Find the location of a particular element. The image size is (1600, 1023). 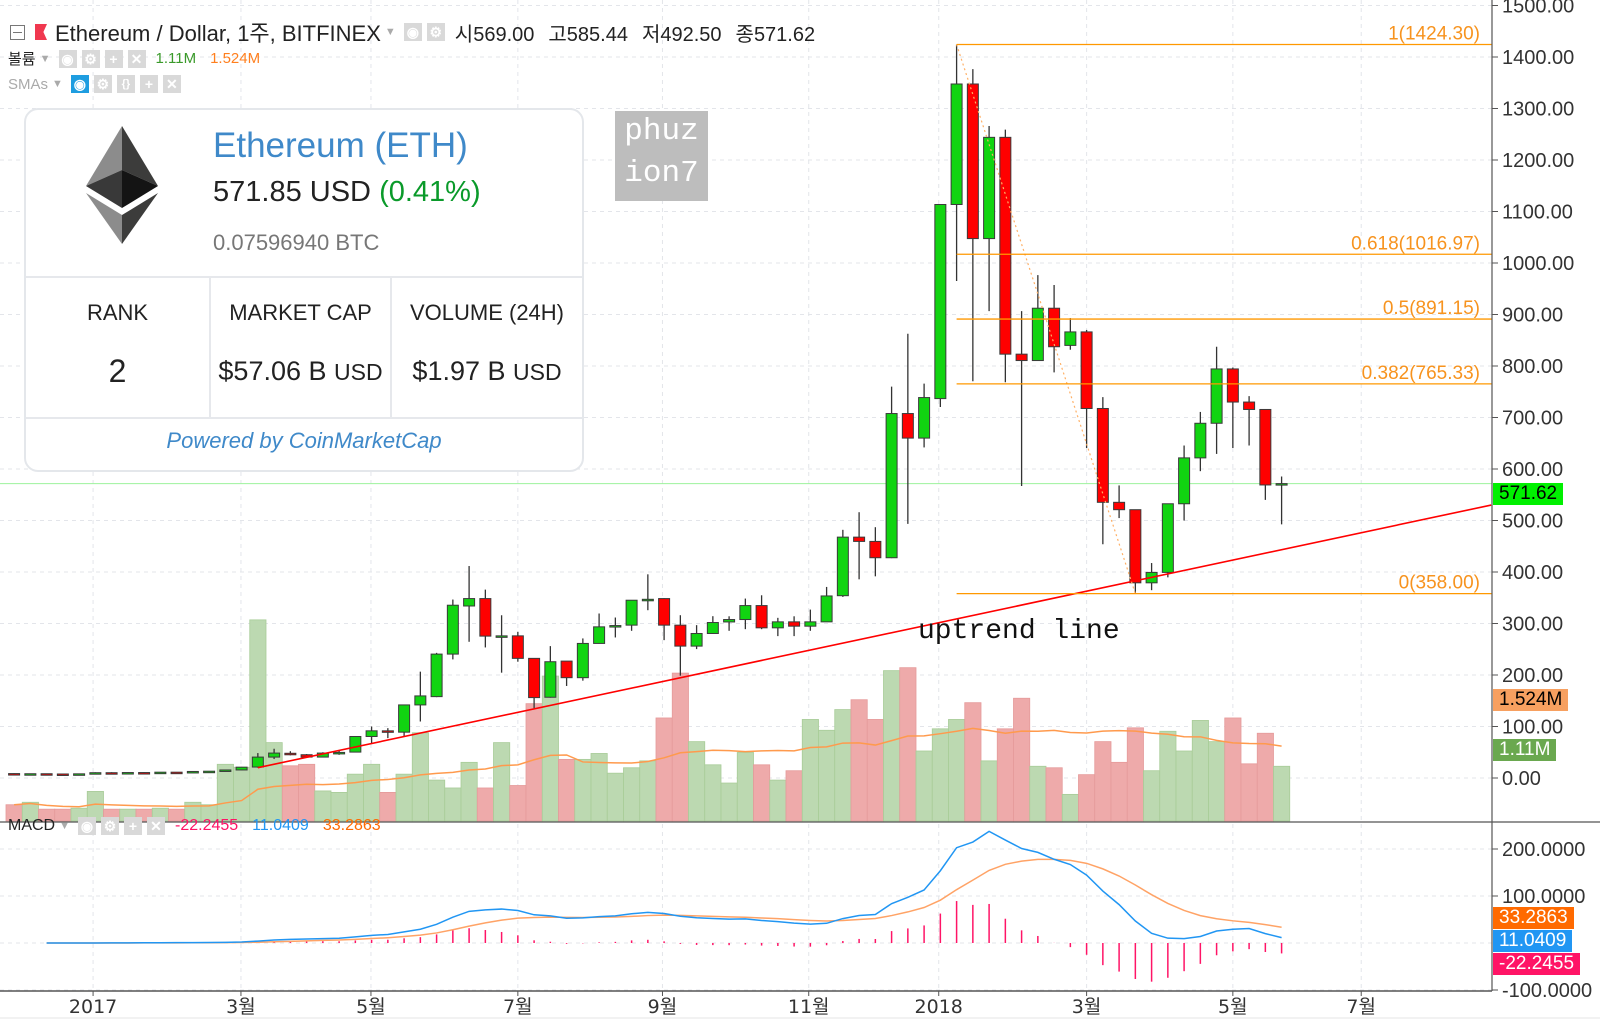

sma-legend-label: SMAs is located at coordinates (28, 84).